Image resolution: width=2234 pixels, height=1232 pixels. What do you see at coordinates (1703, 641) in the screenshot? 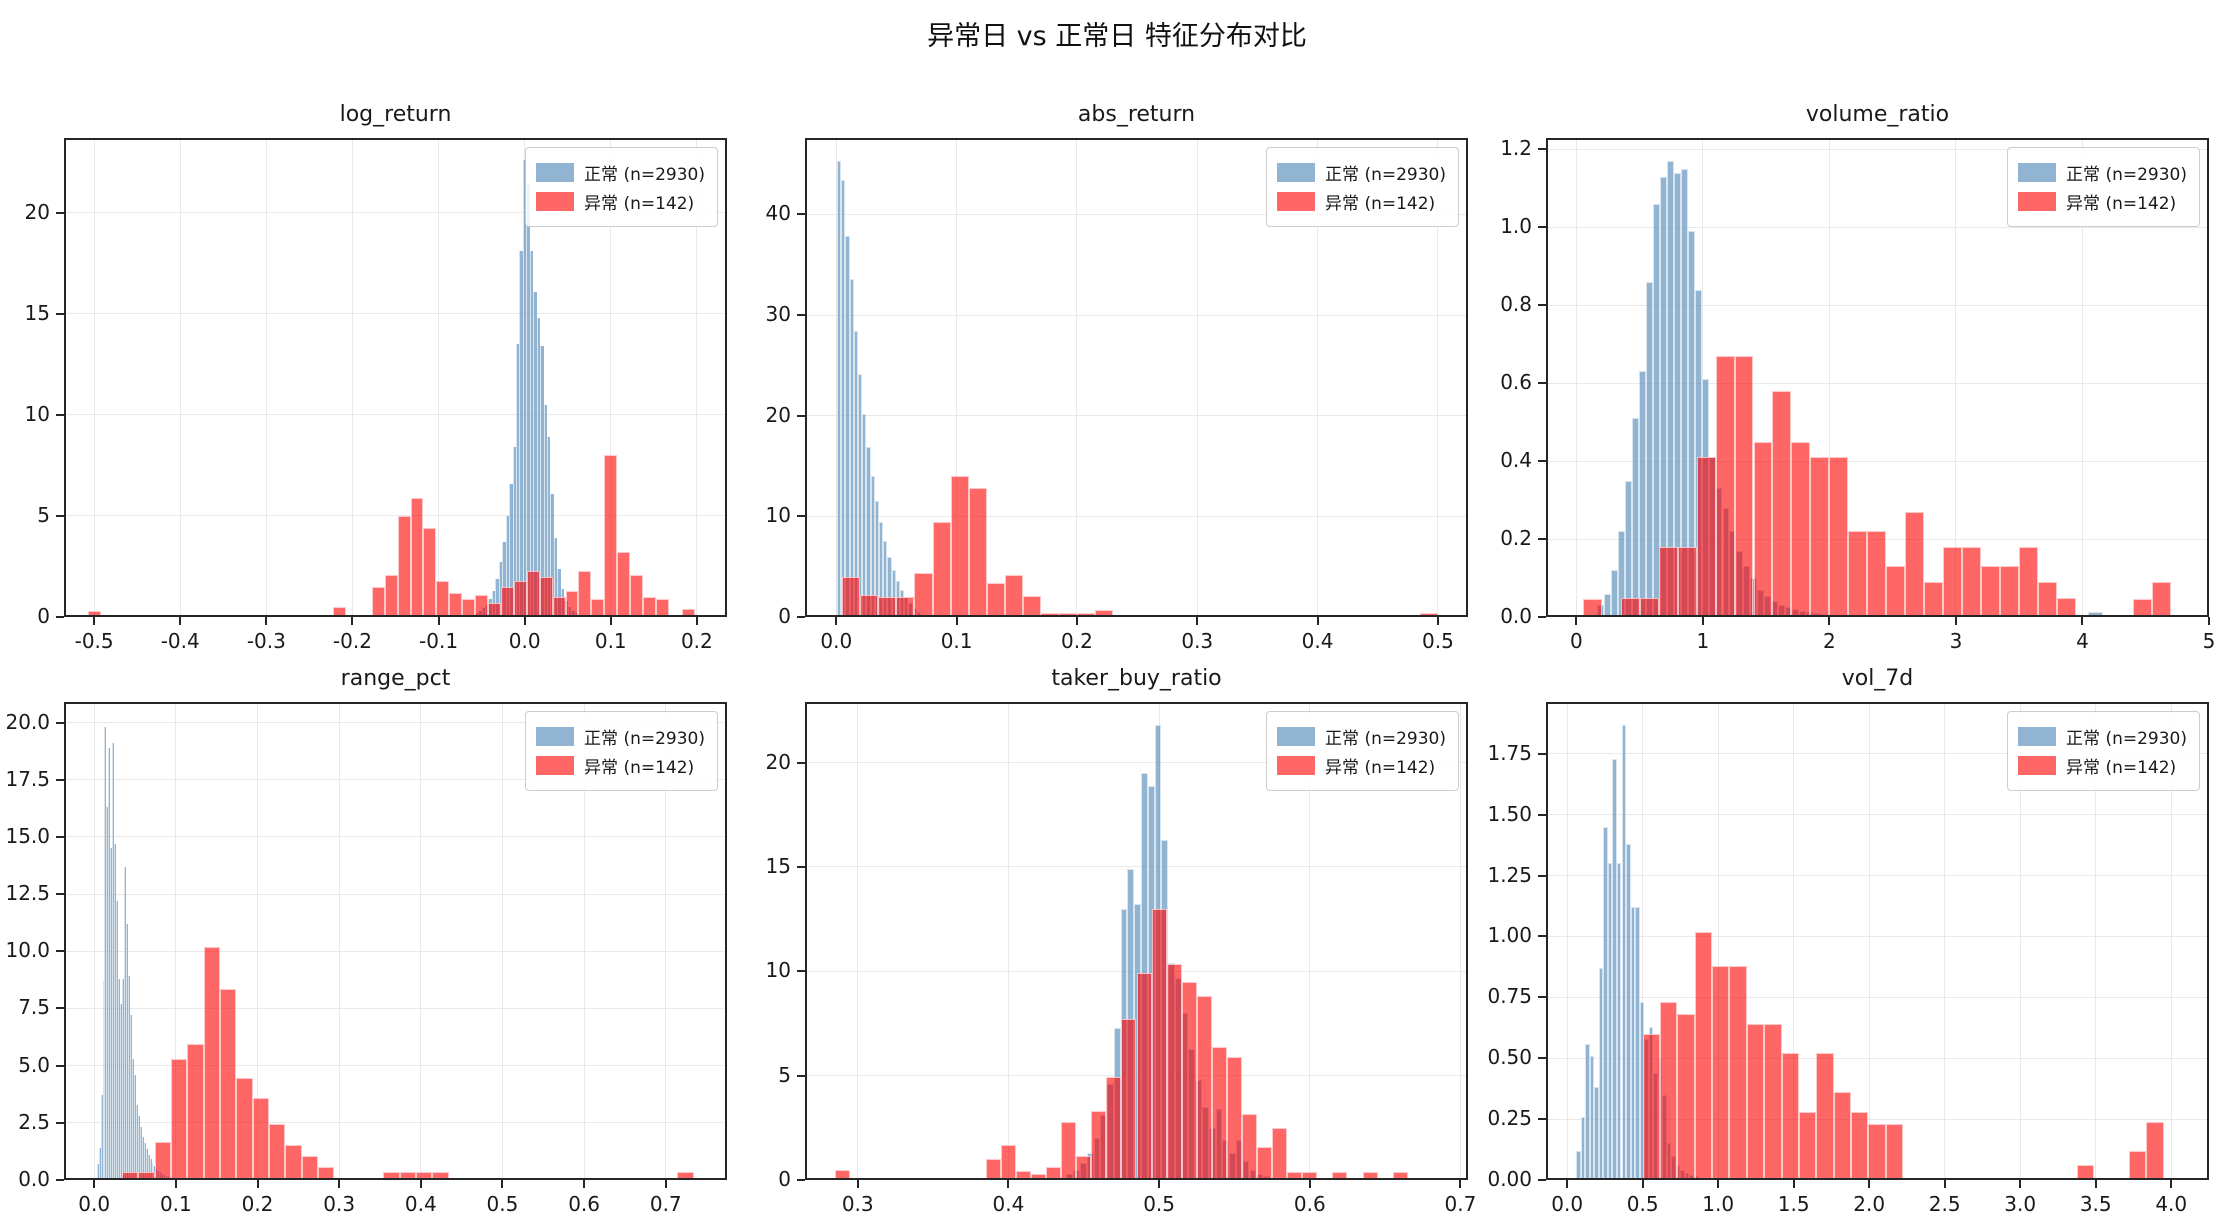
I see `x-tick-label: 1` at bounding box center [1703, 641].